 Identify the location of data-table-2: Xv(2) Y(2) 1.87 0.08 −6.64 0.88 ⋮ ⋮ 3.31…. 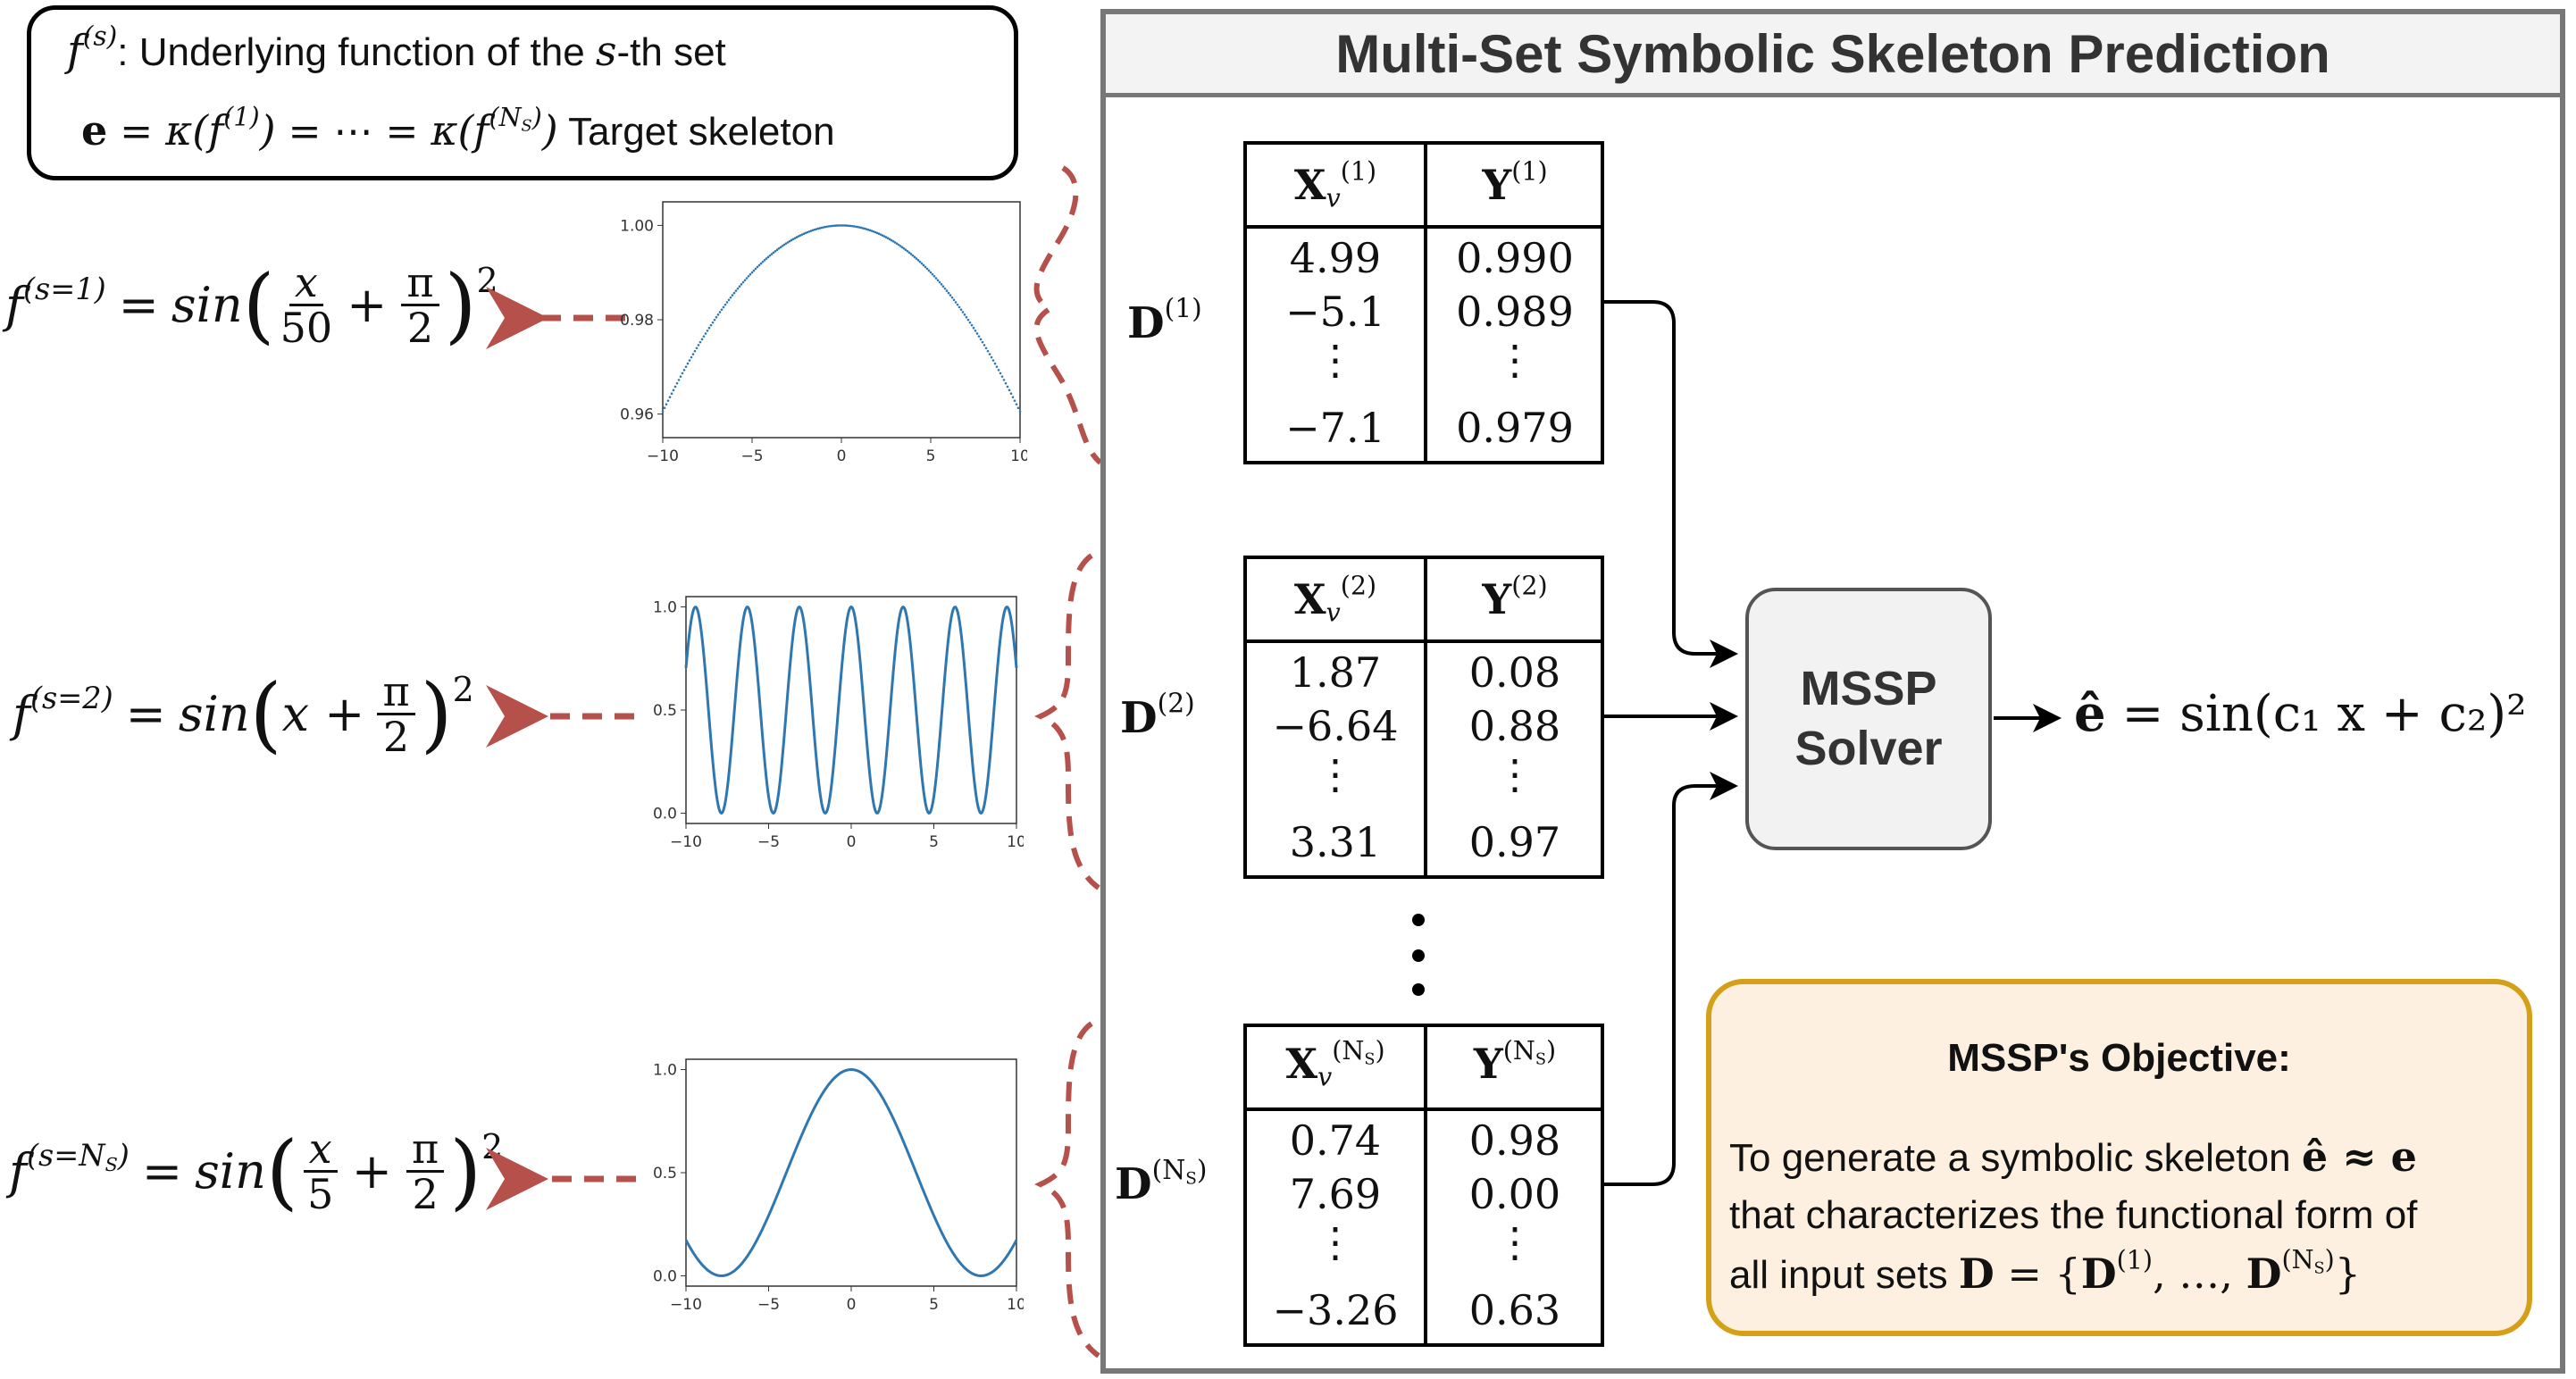
(1424, 717).